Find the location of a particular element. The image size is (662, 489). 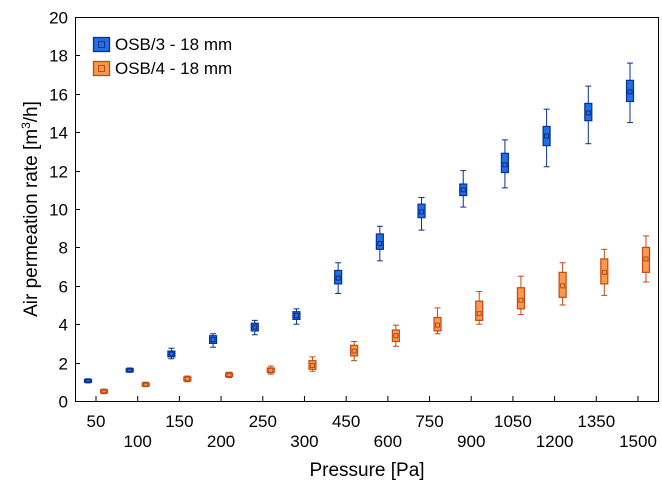

y-axis-title-tail: /h] is located at coordinates (31, 111).